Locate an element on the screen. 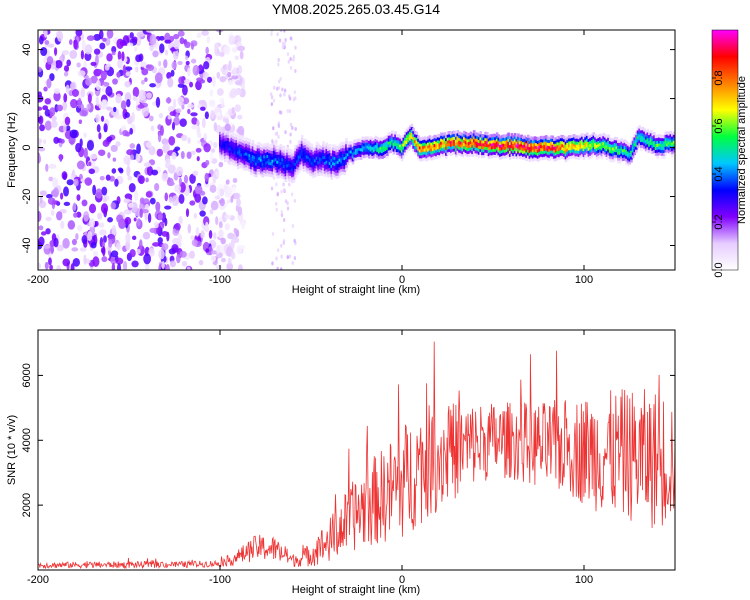 This screenshot has width=750, height=600. spectrogram-cell-2068 is located at coordinates (382, 140).